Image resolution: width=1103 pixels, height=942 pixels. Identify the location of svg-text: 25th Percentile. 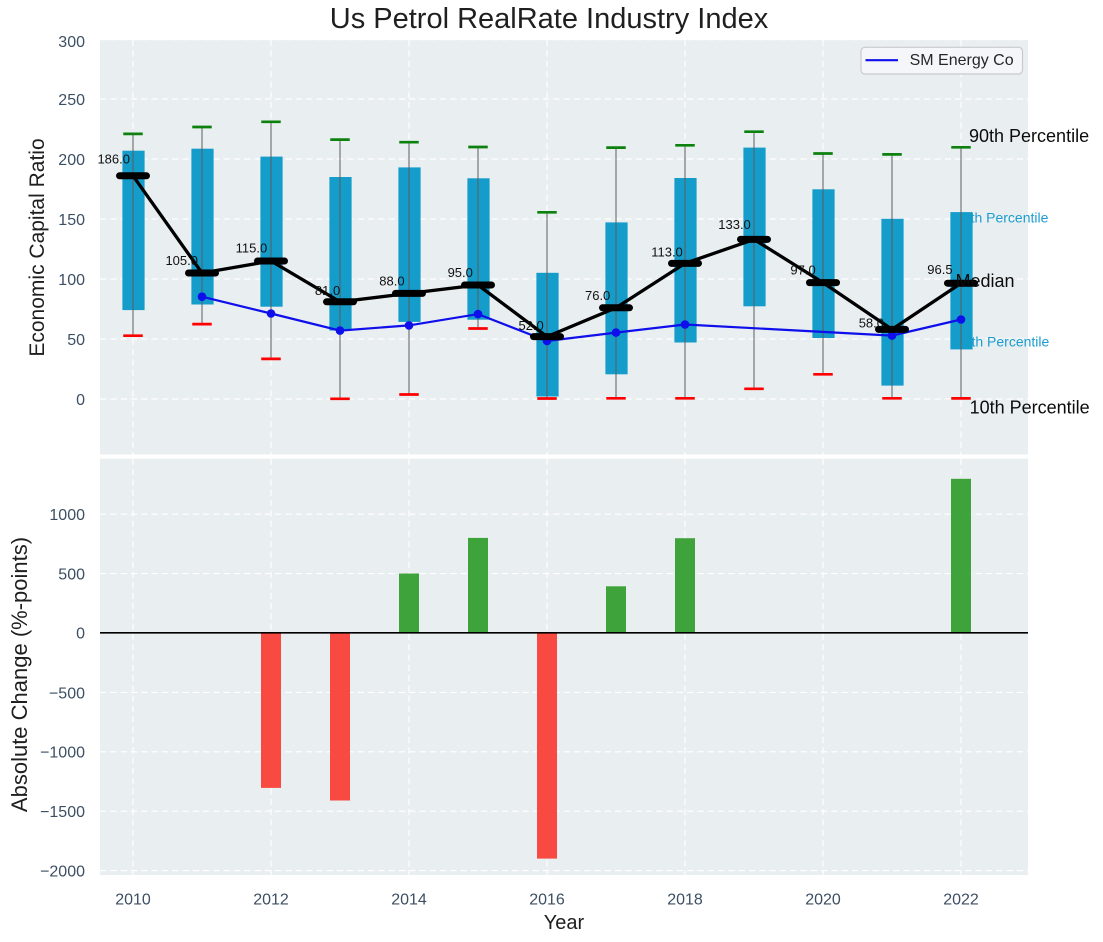
(1003, 342).